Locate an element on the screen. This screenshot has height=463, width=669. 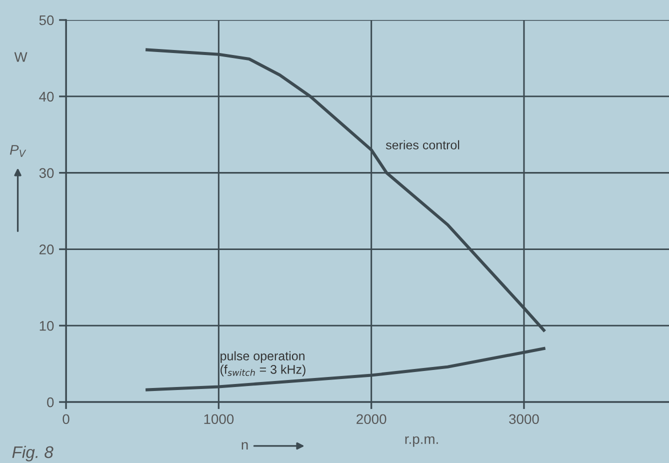
x-tick-label: 2000 is located at coordinates (371, 419).